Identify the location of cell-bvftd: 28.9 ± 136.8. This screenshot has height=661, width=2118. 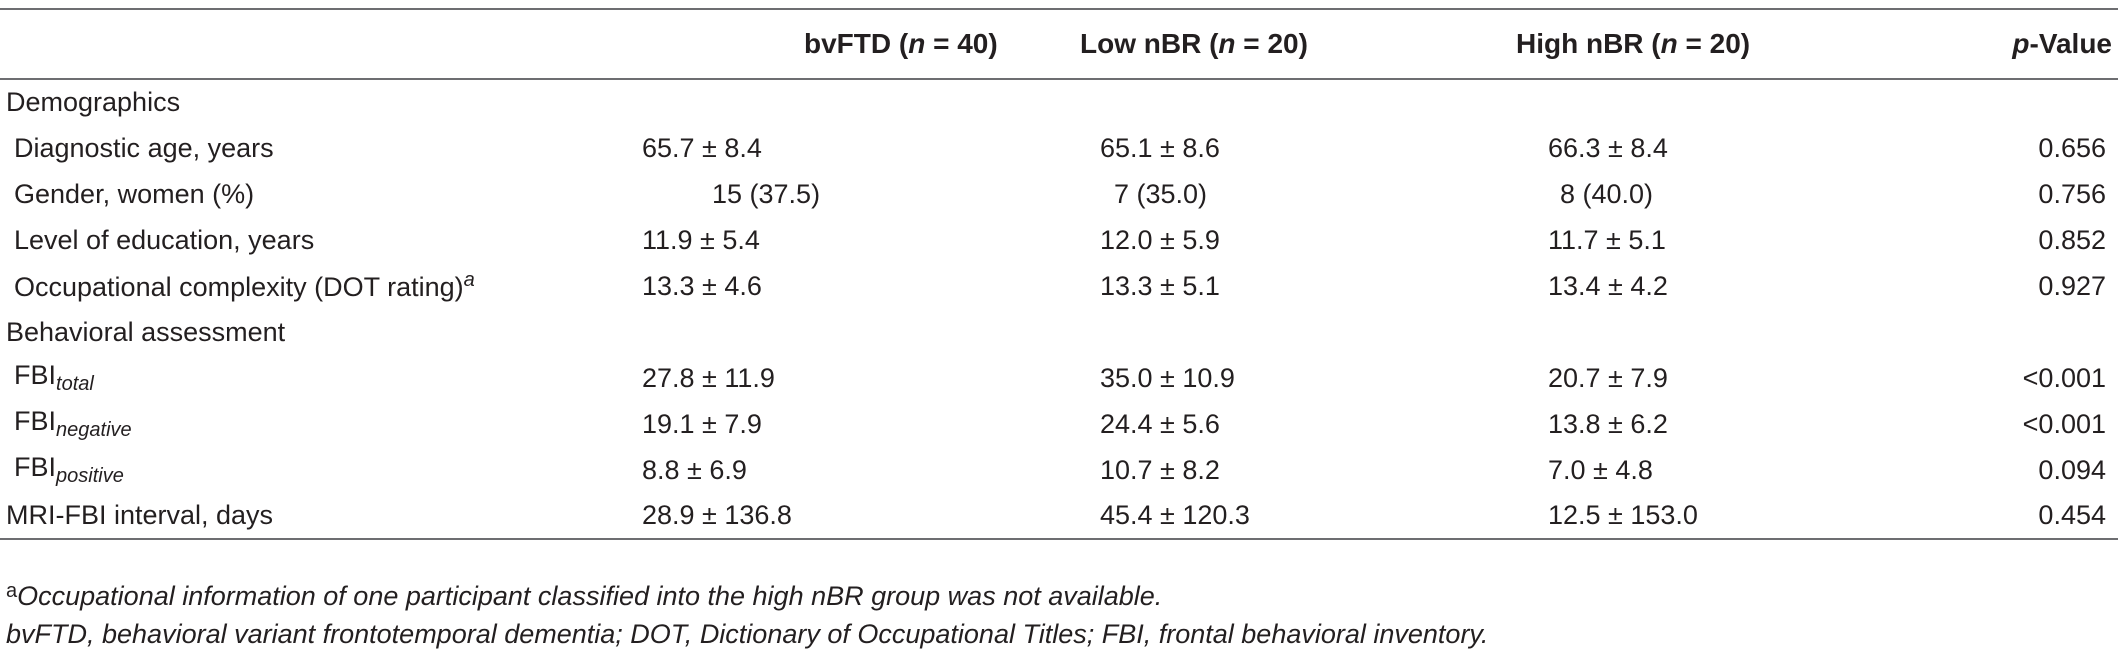
(717, 515).